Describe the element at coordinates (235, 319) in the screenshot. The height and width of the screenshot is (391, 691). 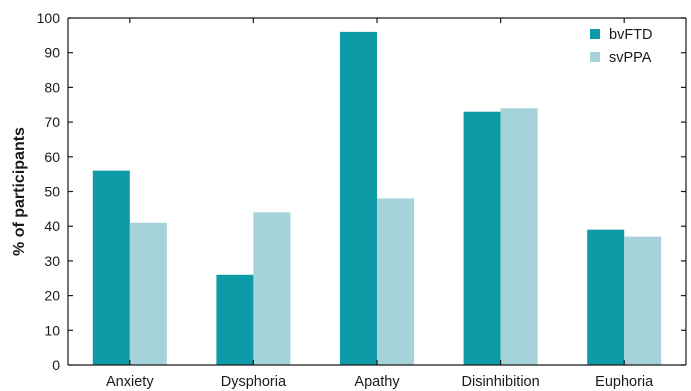
I see `bar-bvFTD-Dysphoria` at that location.